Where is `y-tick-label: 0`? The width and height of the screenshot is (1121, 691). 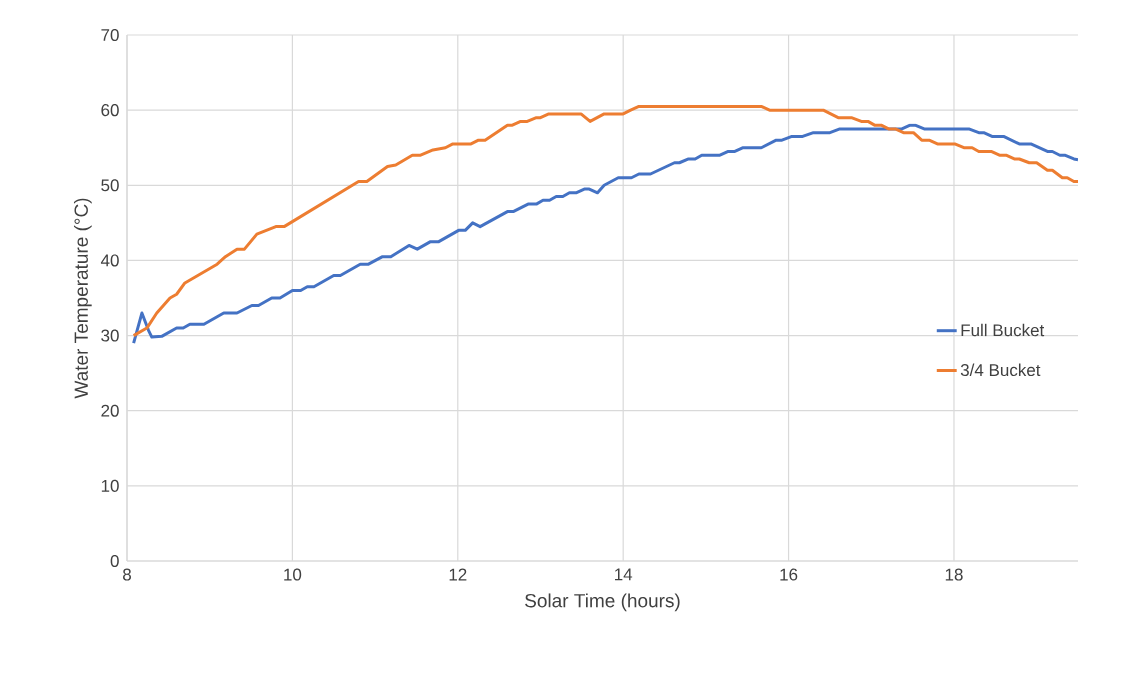
y-tick-label: 0 is located at coordinates (114, 561).